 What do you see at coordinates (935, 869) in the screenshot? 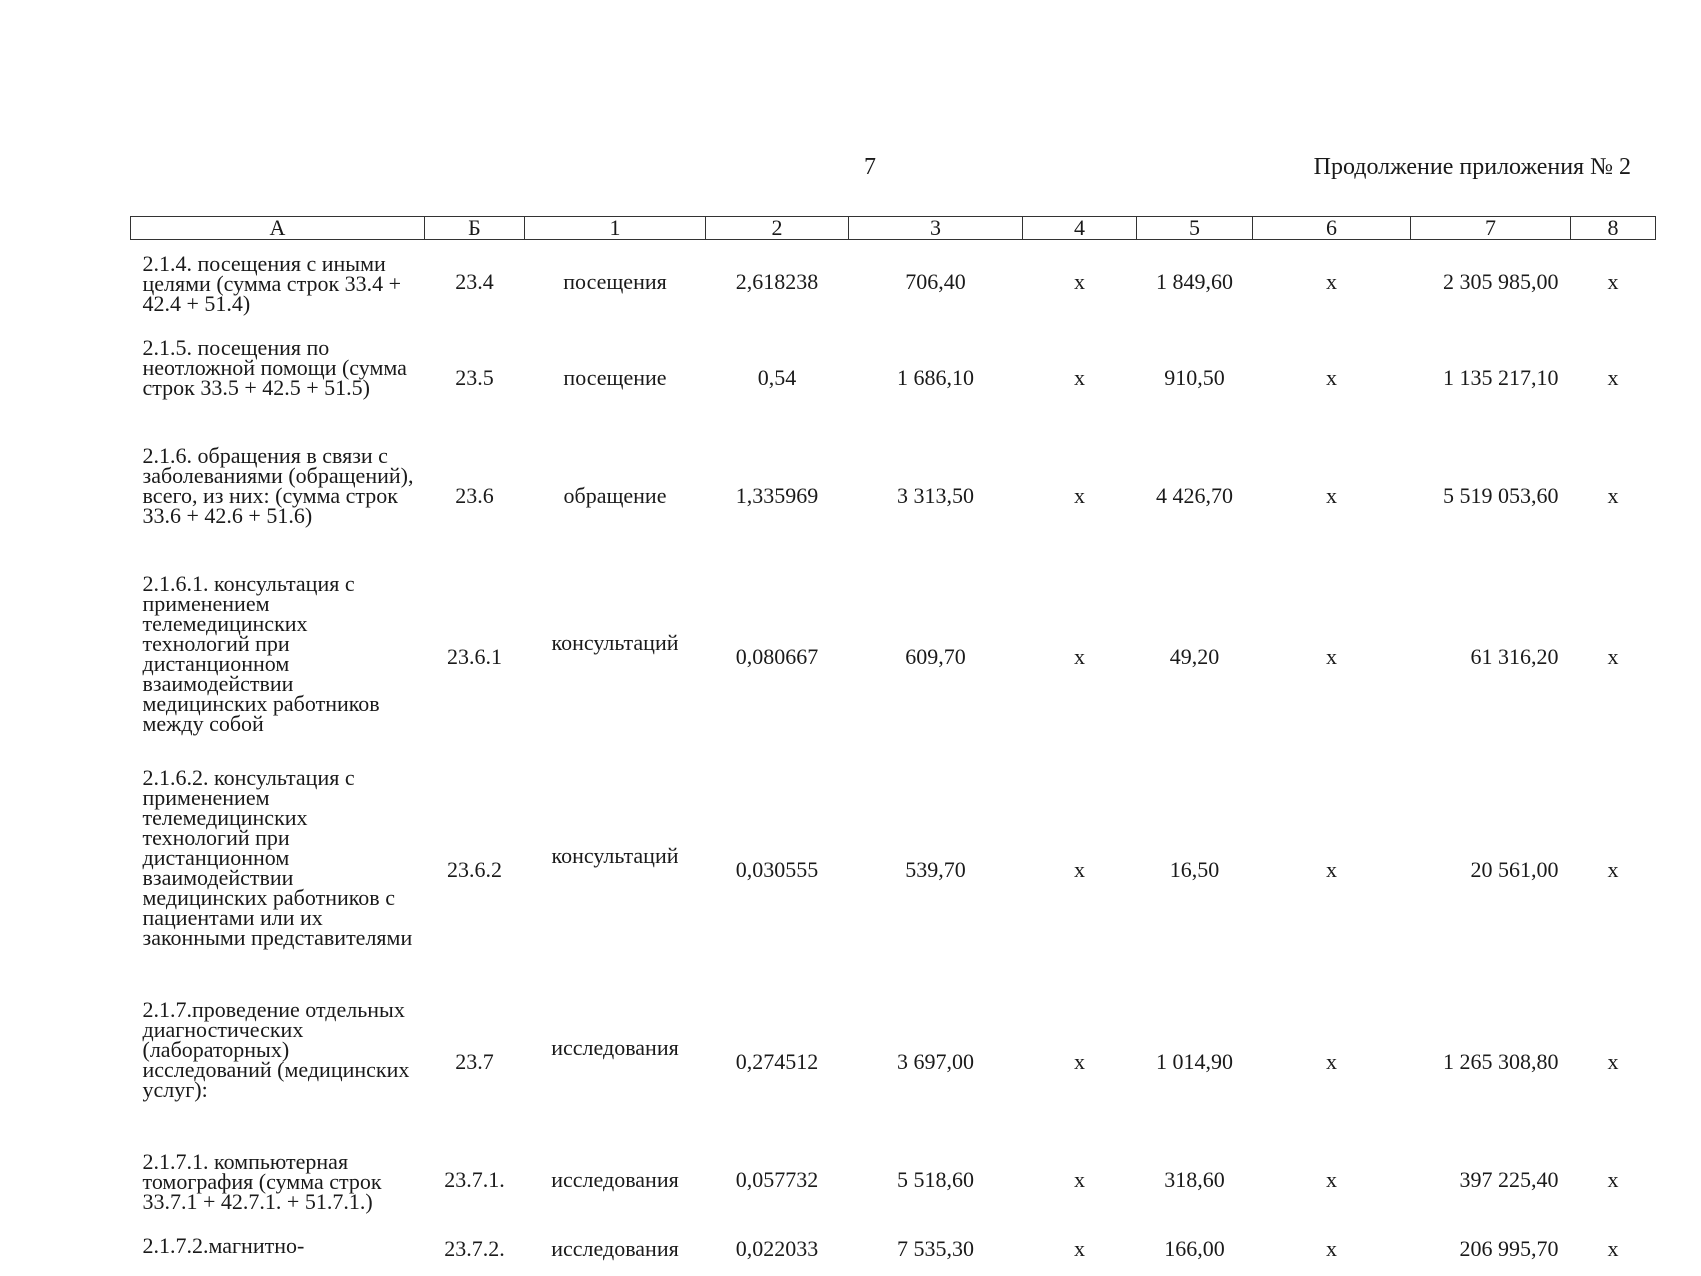
I see `cell-col-3: 539,70` at bounding box center [935, 869].